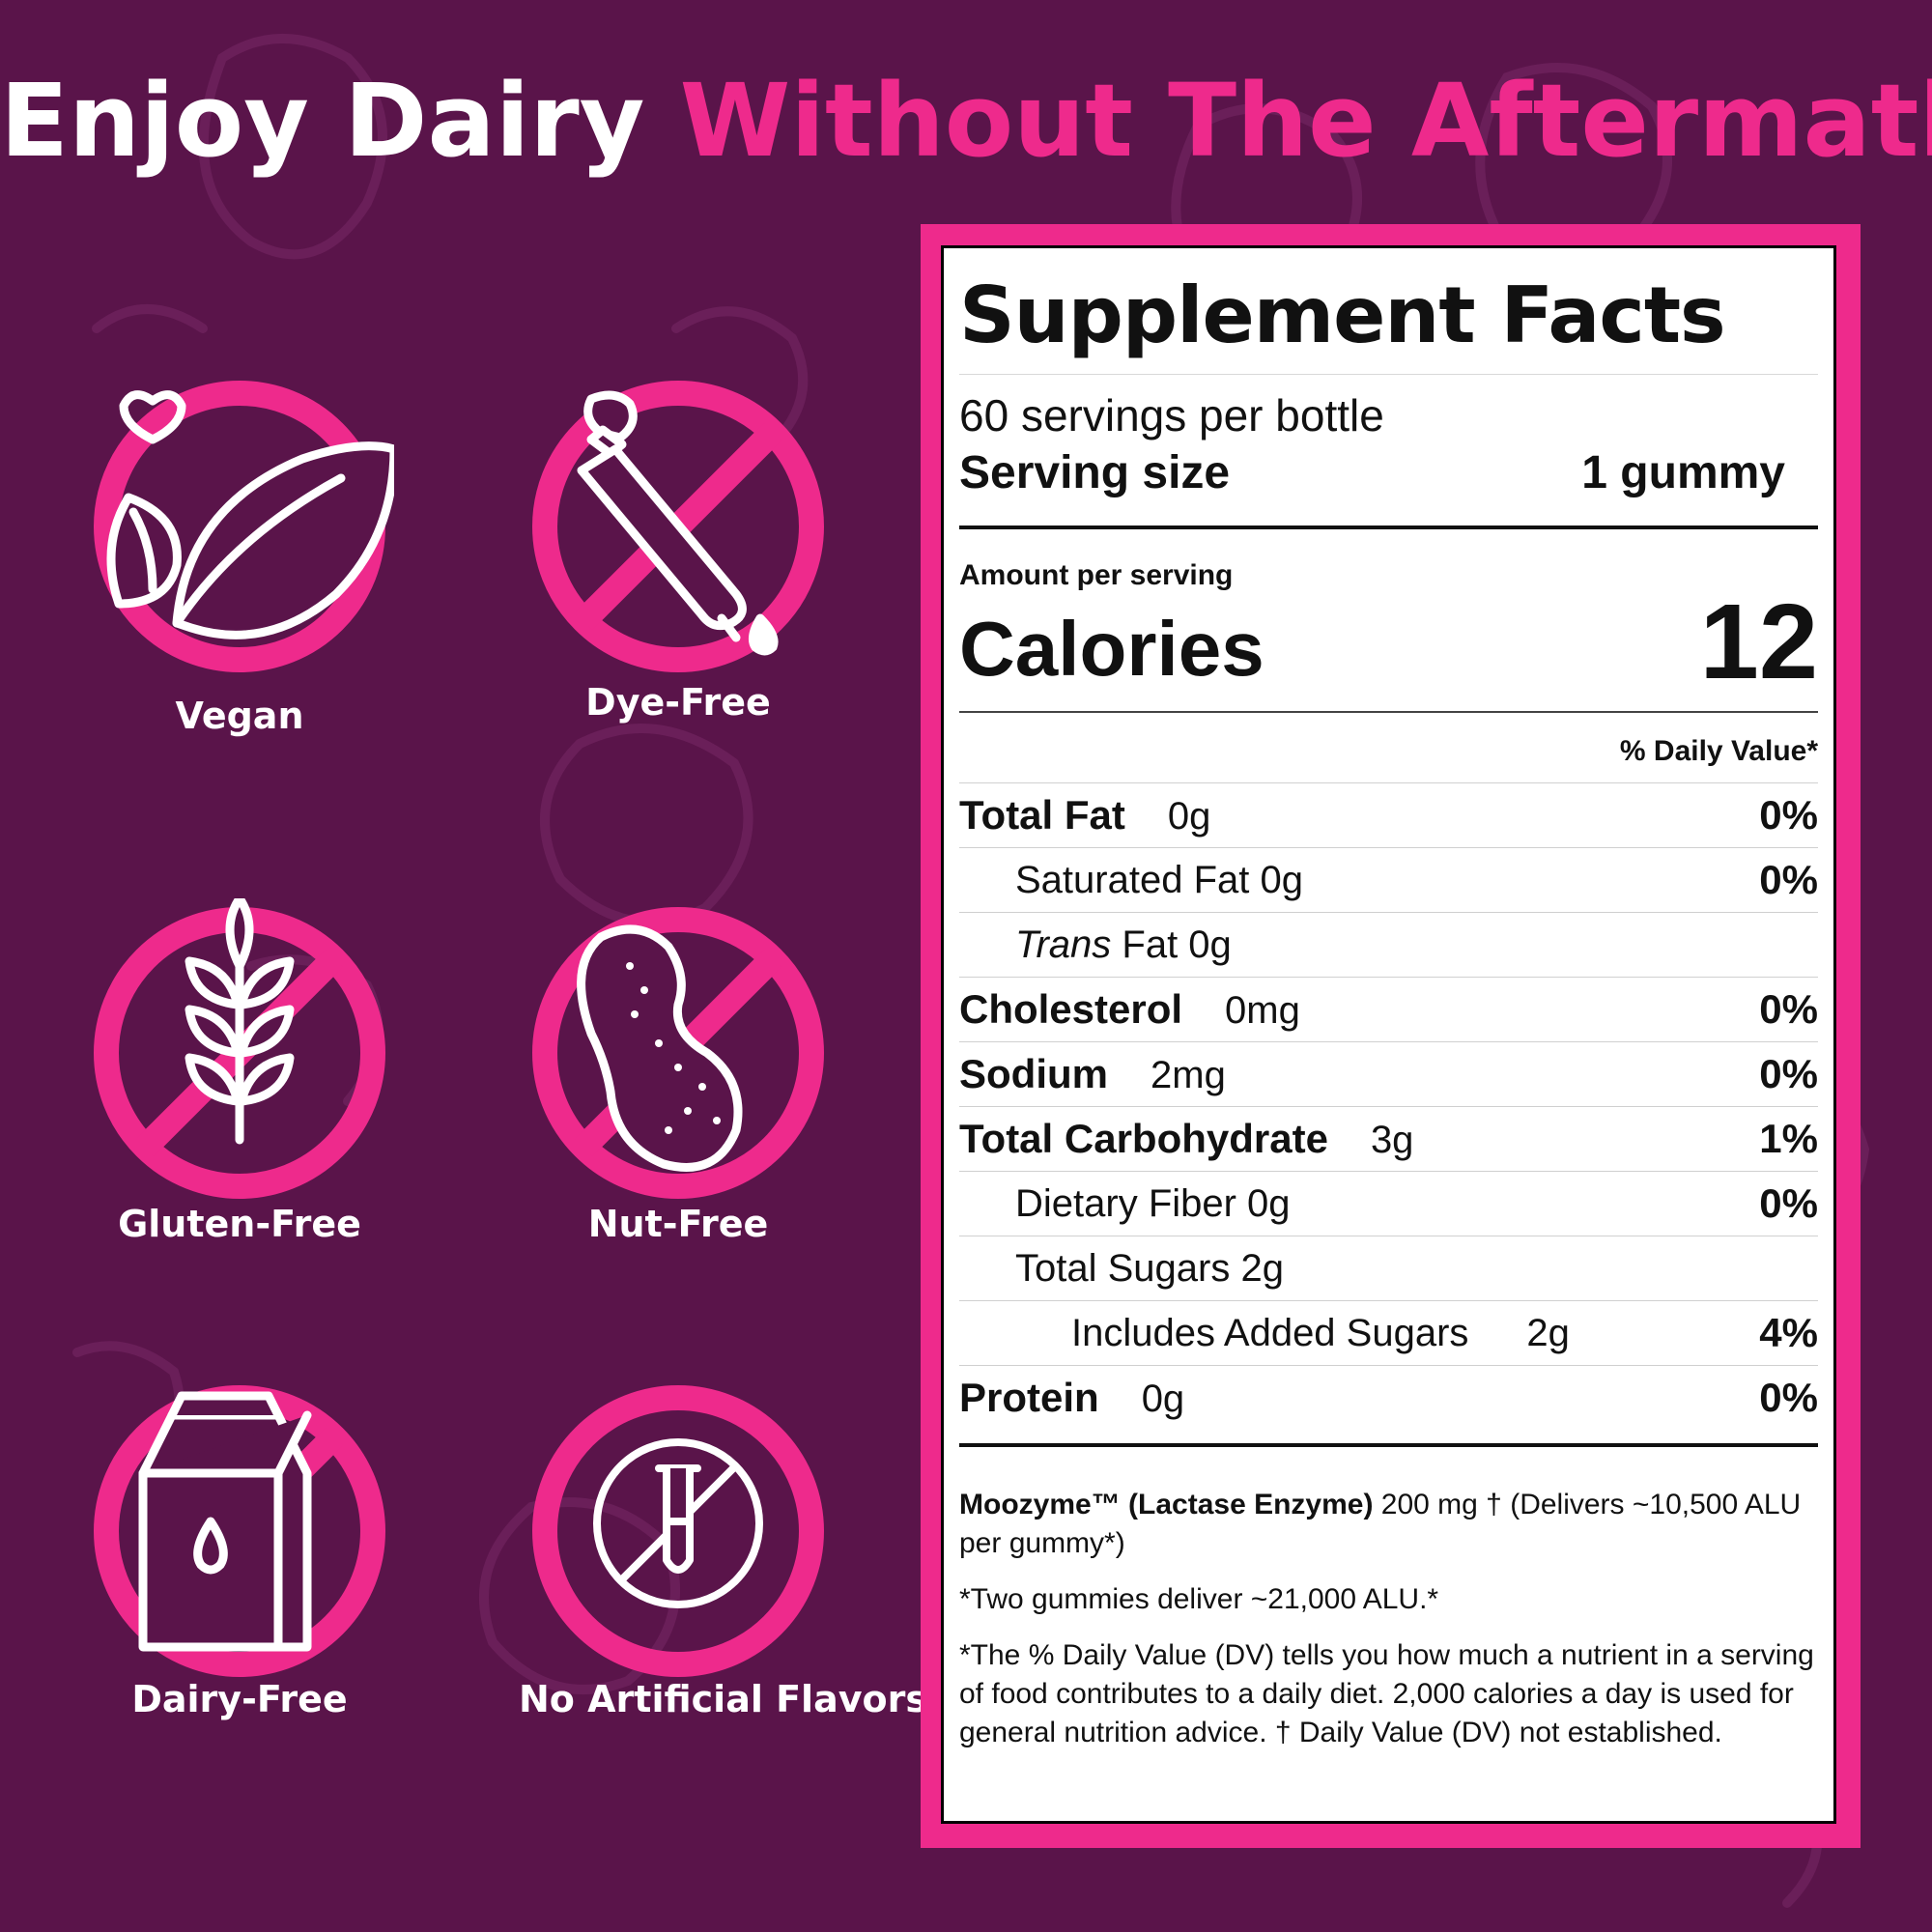 The image size is (1932, 1932). What do you see at coordinates (1388, 814) in the screenshot?
I see `nutrient-row: Total Fat 0g 0%` at bounding box center [1388, 814].